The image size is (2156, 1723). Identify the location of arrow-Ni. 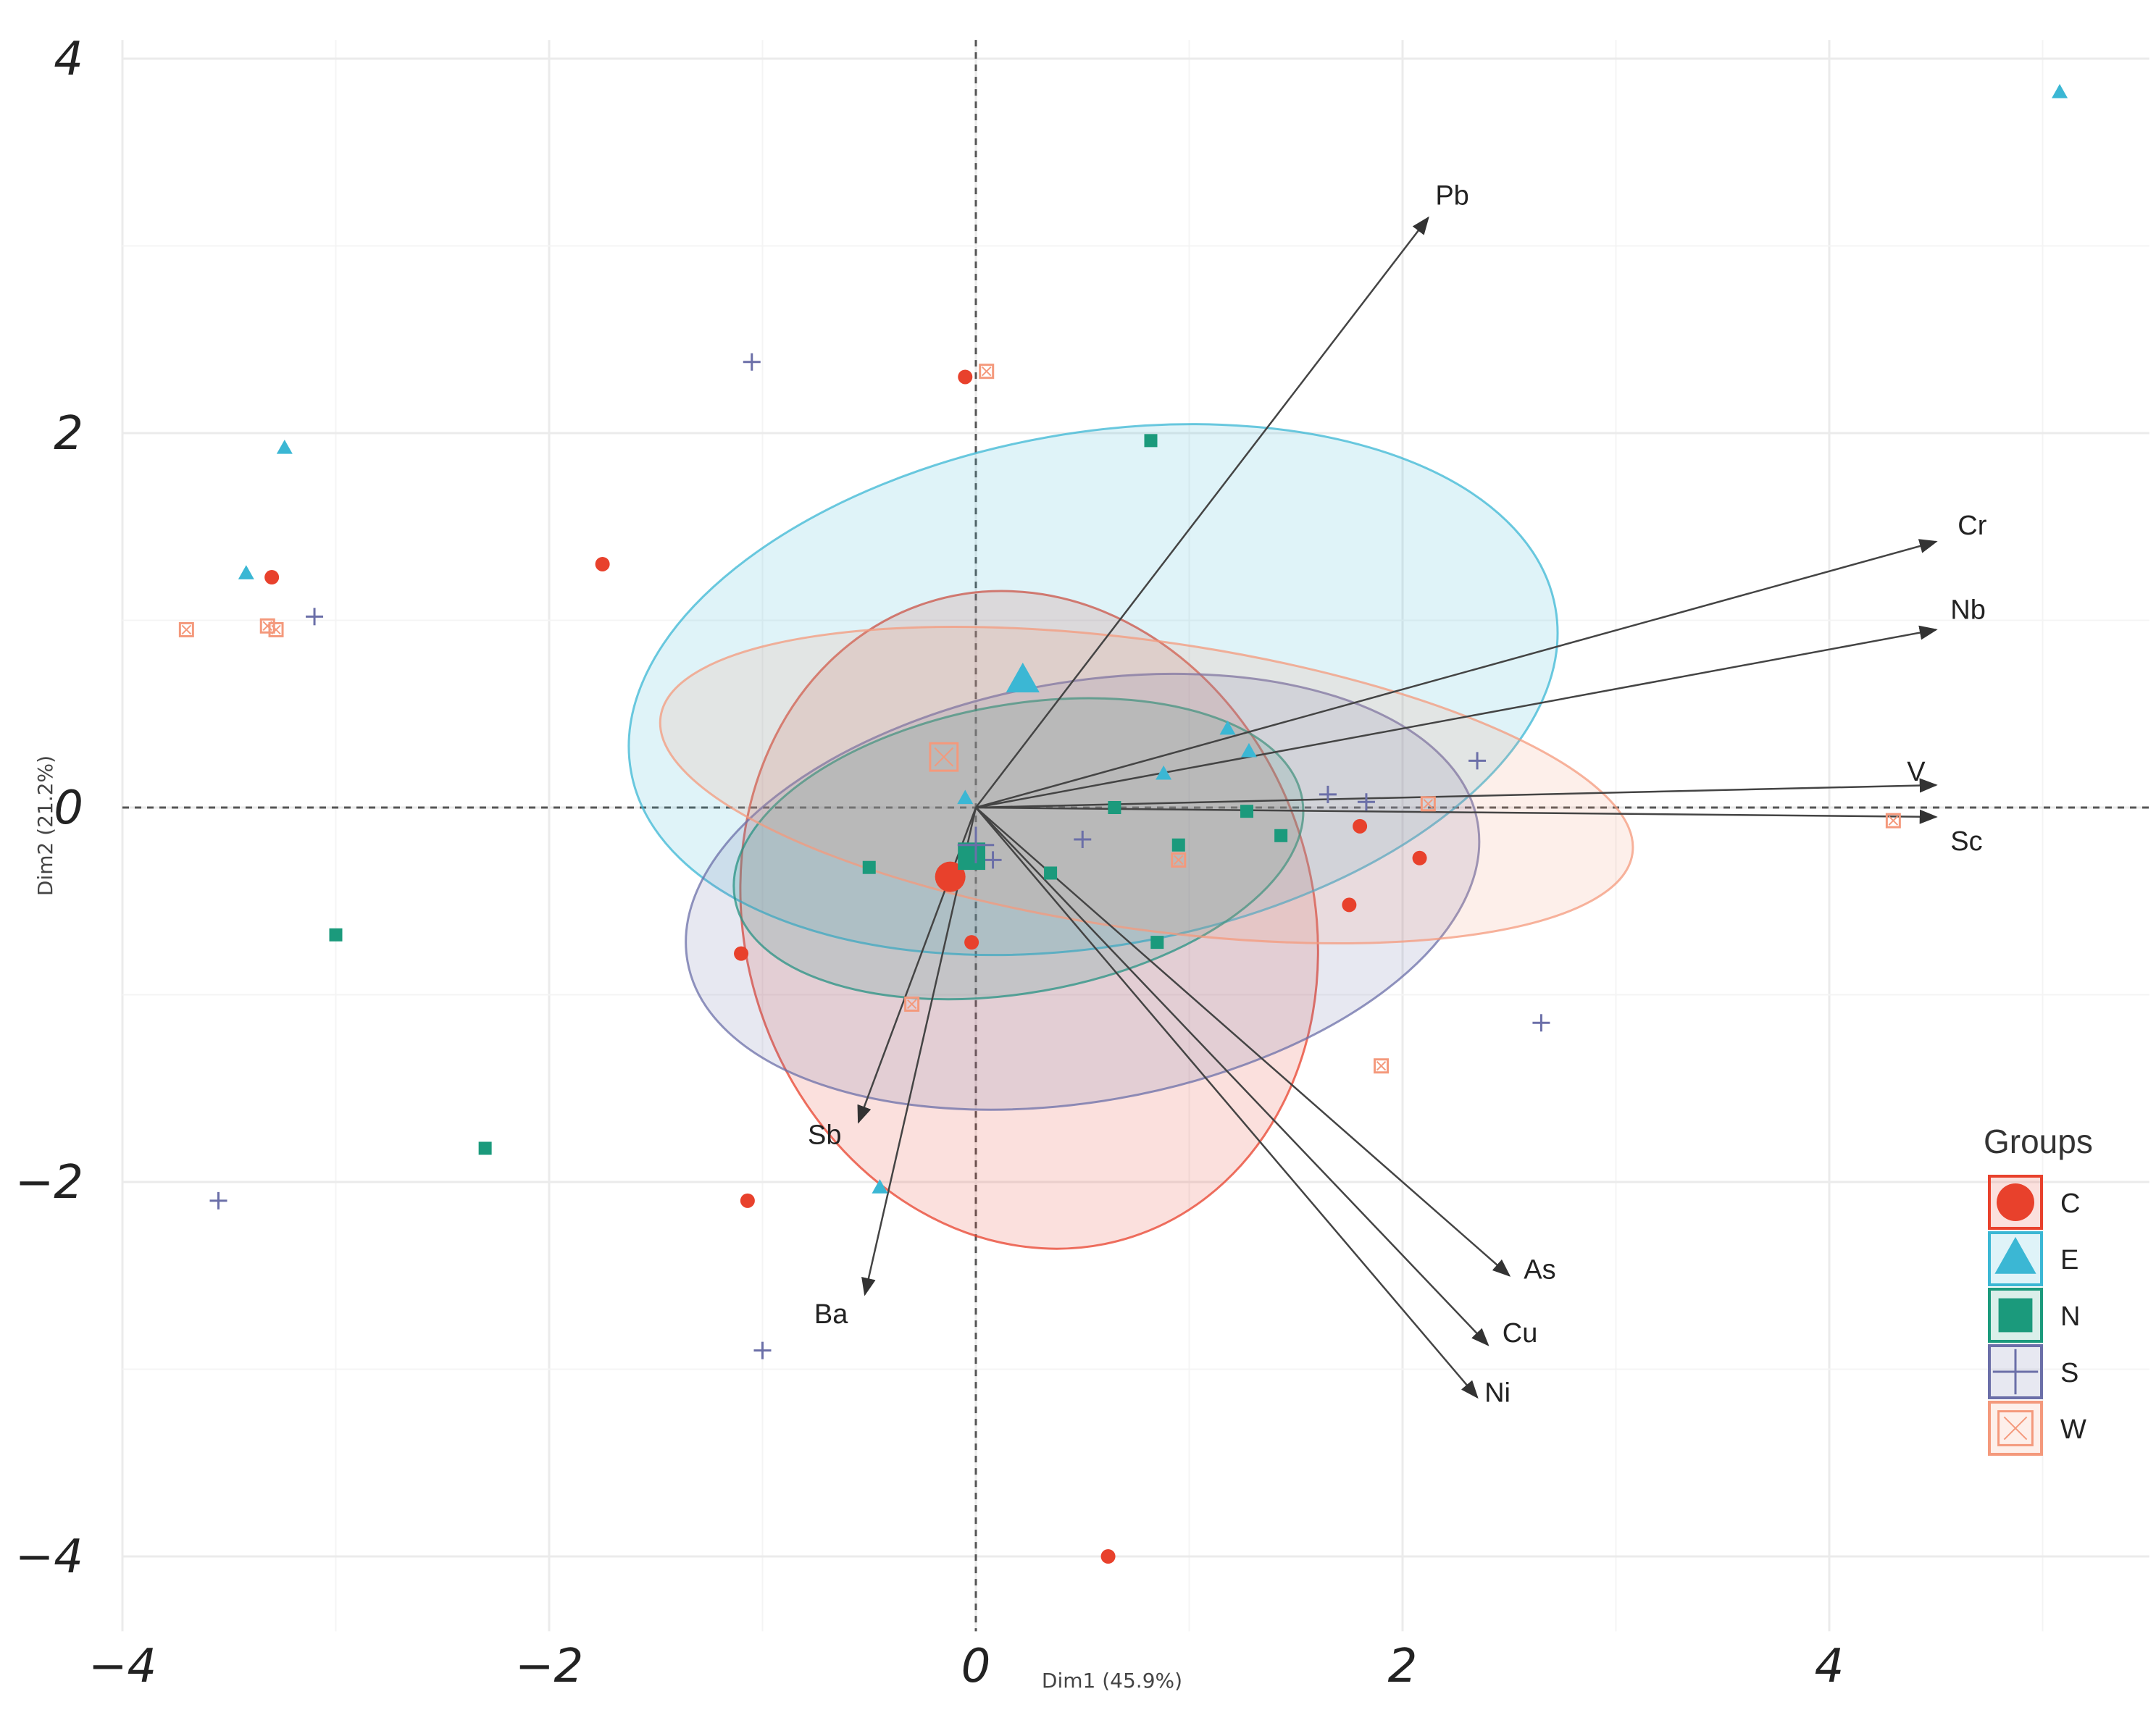
(1227, 1103).